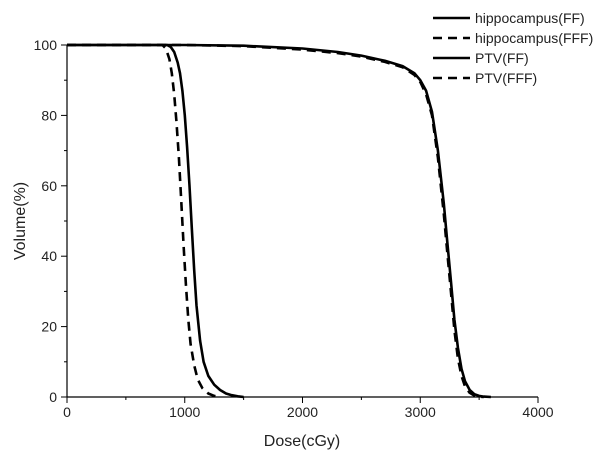 The image size is (616, 451). I want to click on x-tick-label: 1000, so click(184, 412).